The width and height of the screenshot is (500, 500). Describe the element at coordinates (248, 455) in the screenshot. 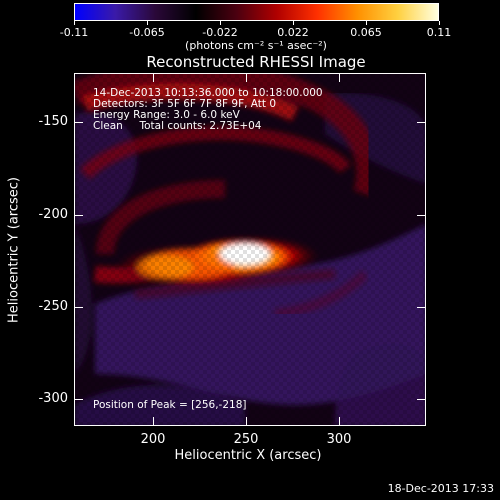

I see `x-axis-label: Heliocentric X (arcsec)` at that location.